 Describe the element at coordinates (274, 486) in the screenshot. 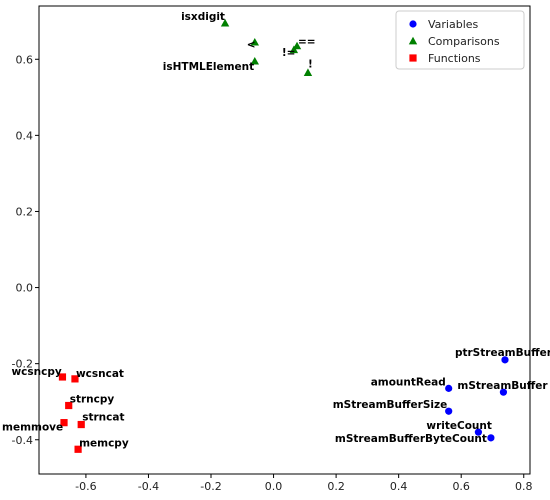

I see `x-tick-label: 0.0` at that location.